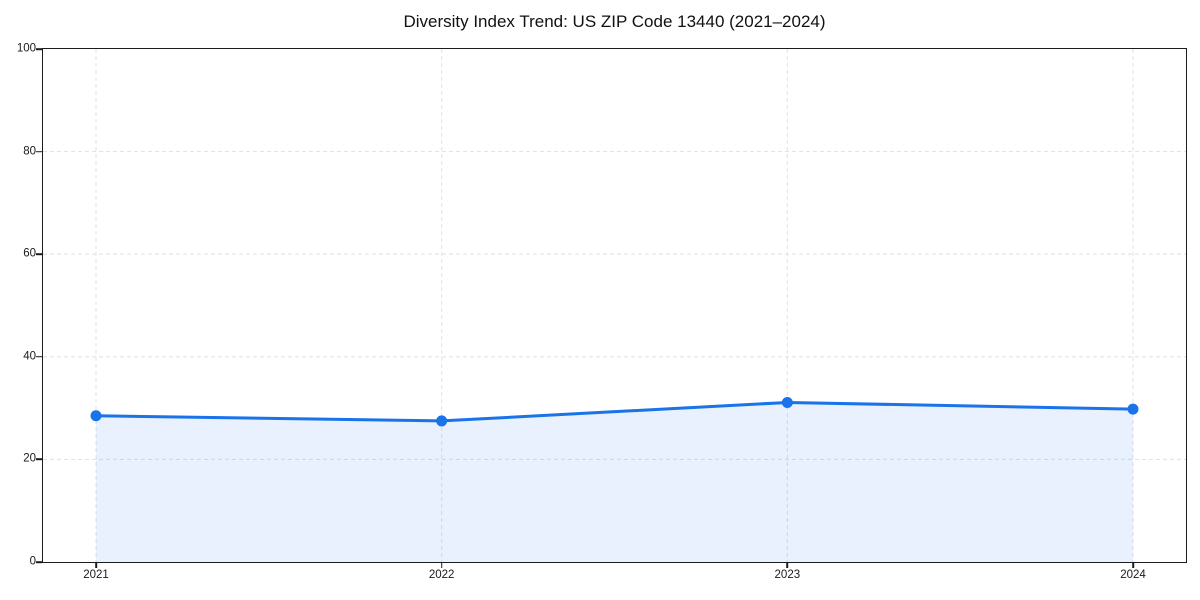 Image resolution: width=1200 pixels, height=600 pixels. Describe the element at coordinates (26, 48) in the screenshot. I see `y-tick-label: 100` at that location.